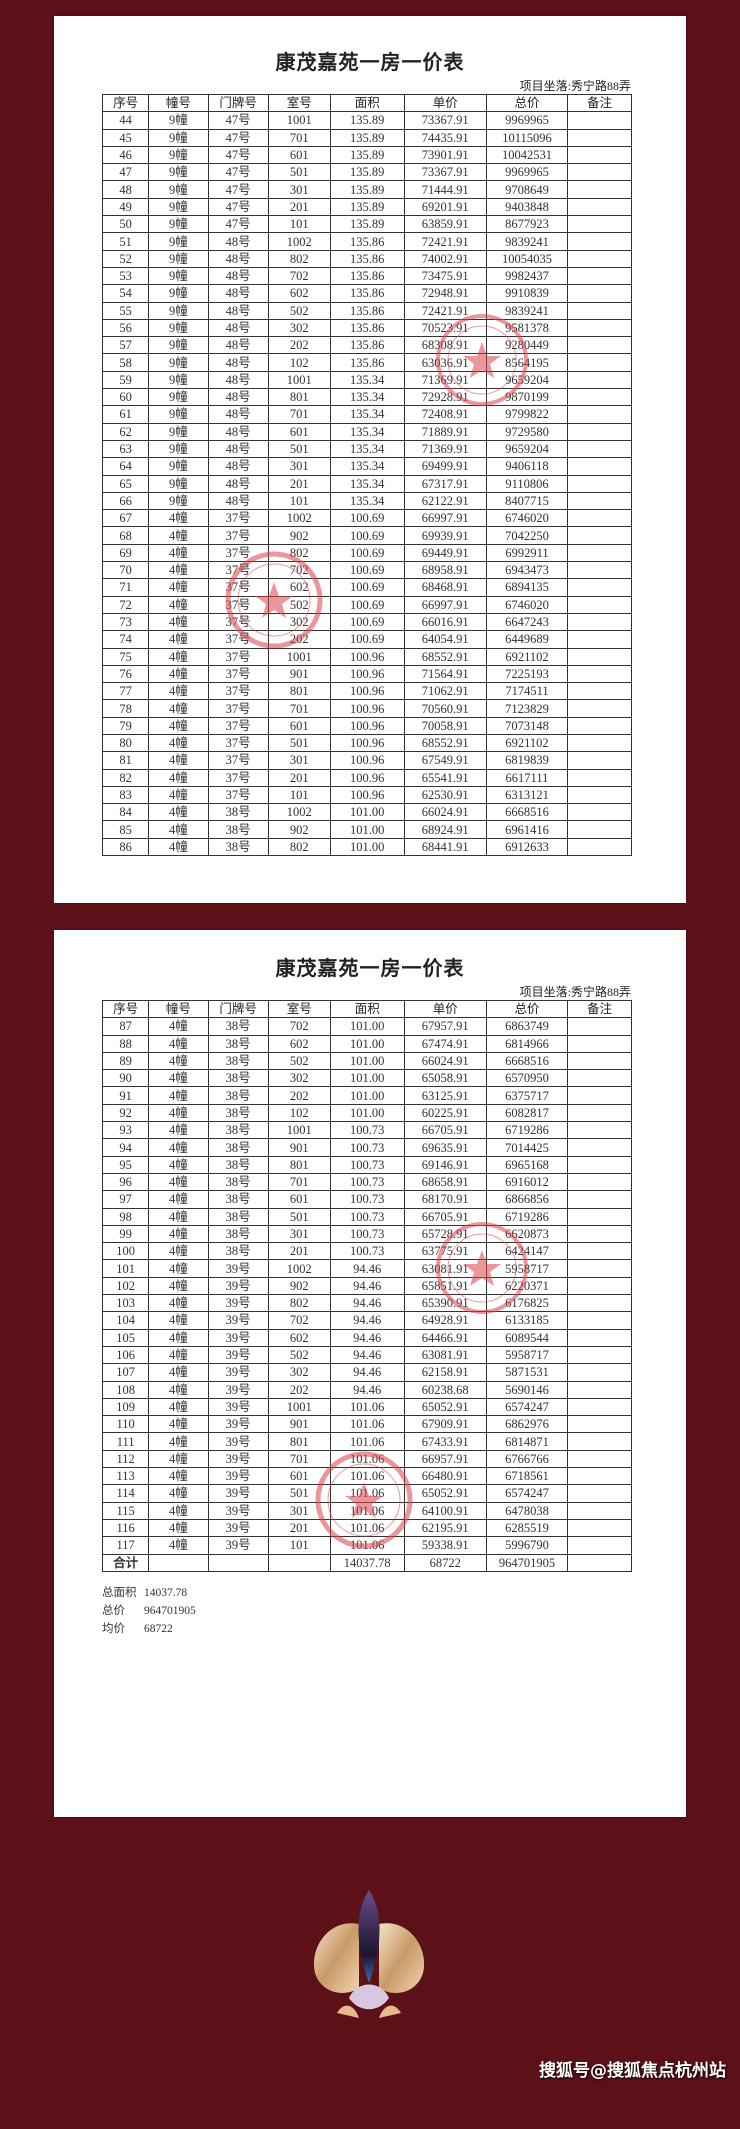  What do you see at coordinates (238, 189) in the screenshot?
I see `table-cell: 47号` at bounding box center [238, 189].